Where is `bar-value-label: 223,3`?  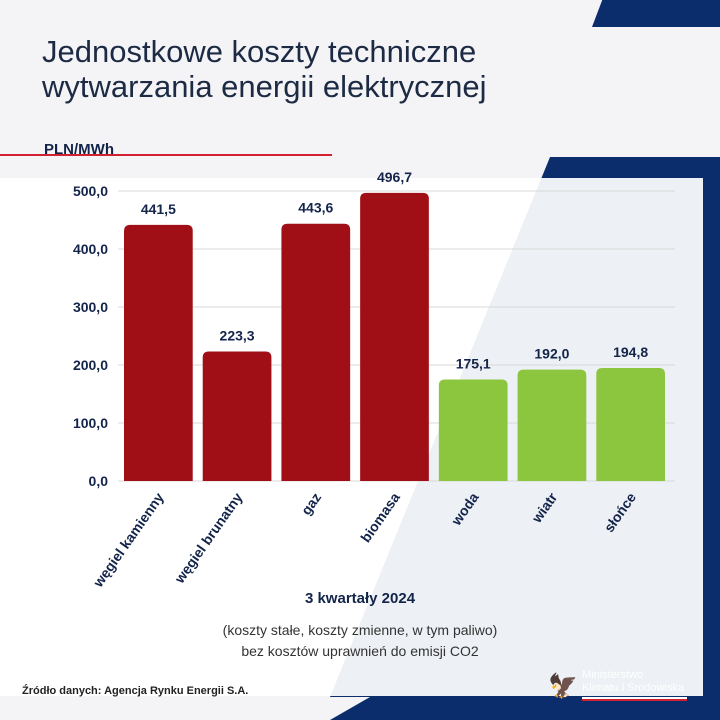 bar-value-label: 223,3 is located at coordinates (237, 335).